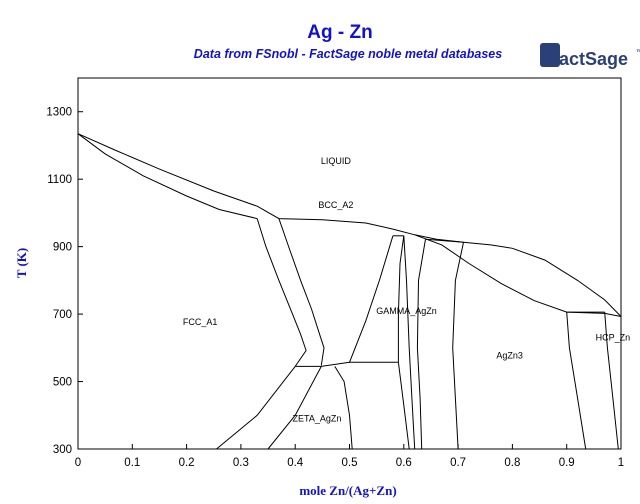 The height and width of the screenshot is (504, 640). What do you see at coordinates (567, 463) in the screenshot?
I see `x-tick-label: 0.9` at bounding box center [567, 463].